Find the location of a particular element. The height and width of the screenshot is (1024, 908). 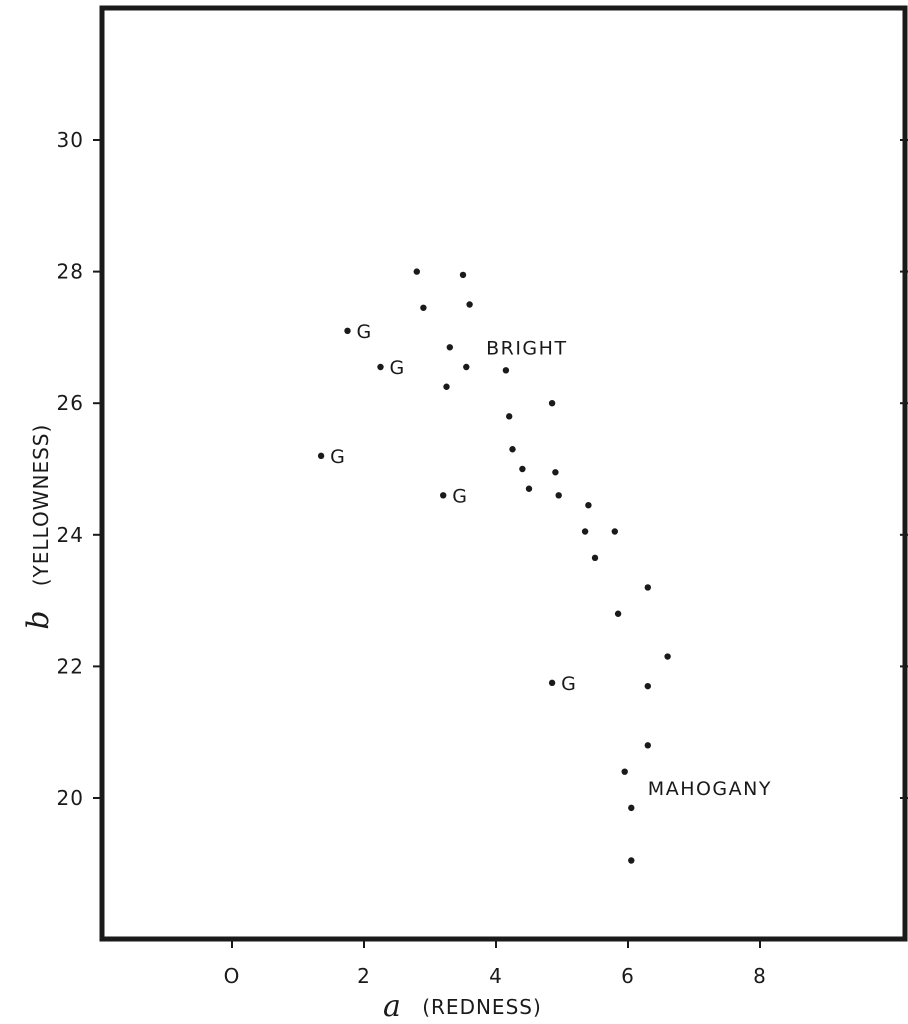

x-axis: O 2 4 6 8 is located at coordinates (495, 963).